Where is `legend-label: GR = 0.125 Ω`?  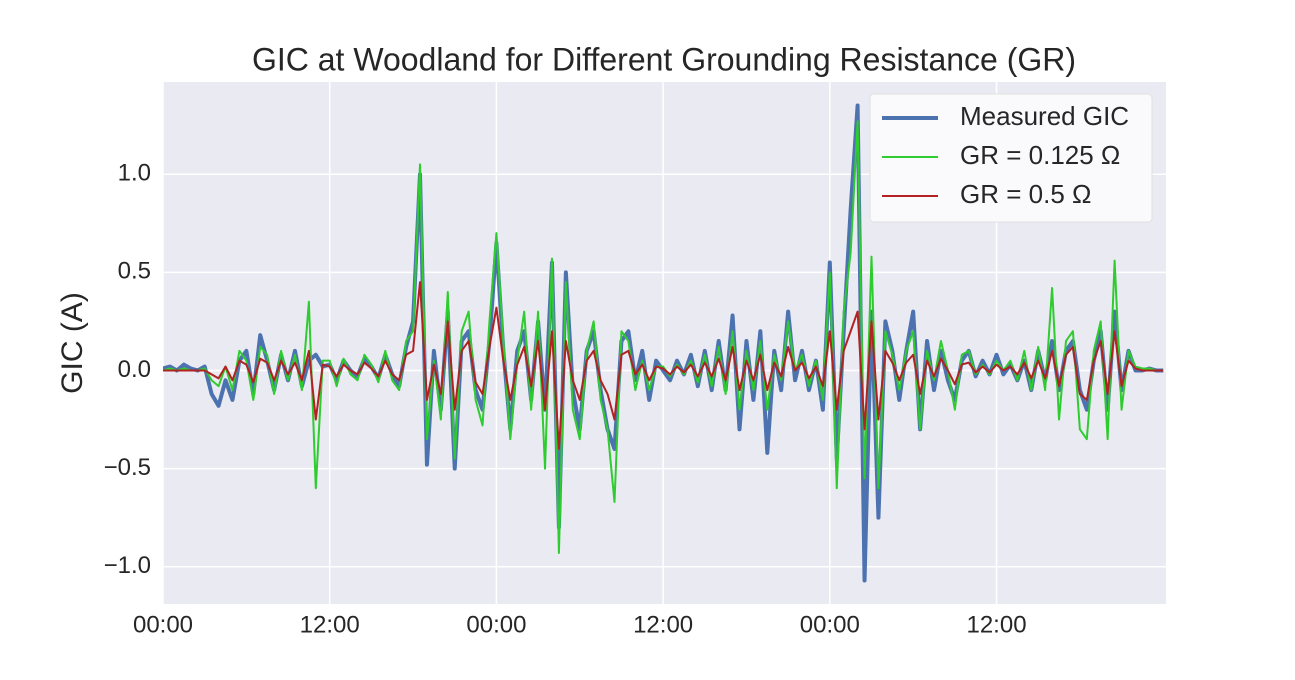
legend-label: GR = 0.125 Ω is located at coordinates (1040, 155).